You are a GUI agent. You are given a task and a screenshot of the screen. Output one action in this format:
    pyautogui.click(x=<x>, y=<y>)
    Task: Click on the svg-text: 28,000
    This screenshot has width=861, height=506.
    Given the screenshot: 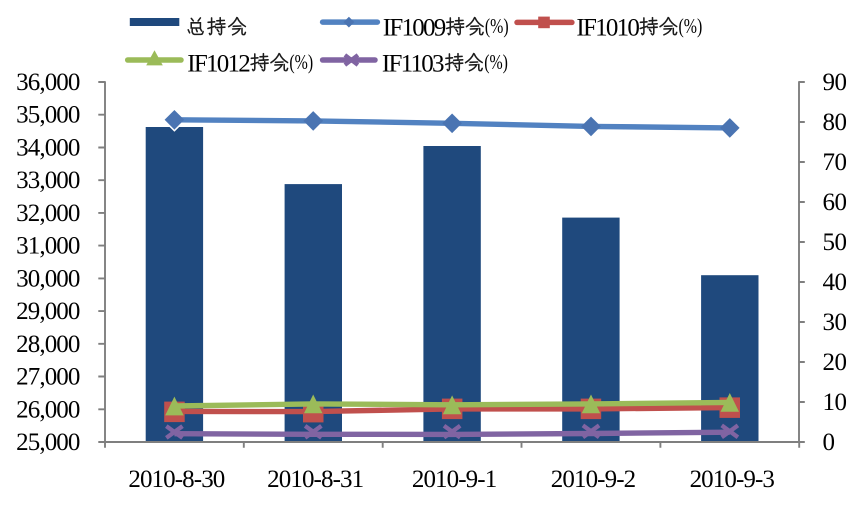 What is the action you would take?
    pyautogui.click(x=48, y=344)
    